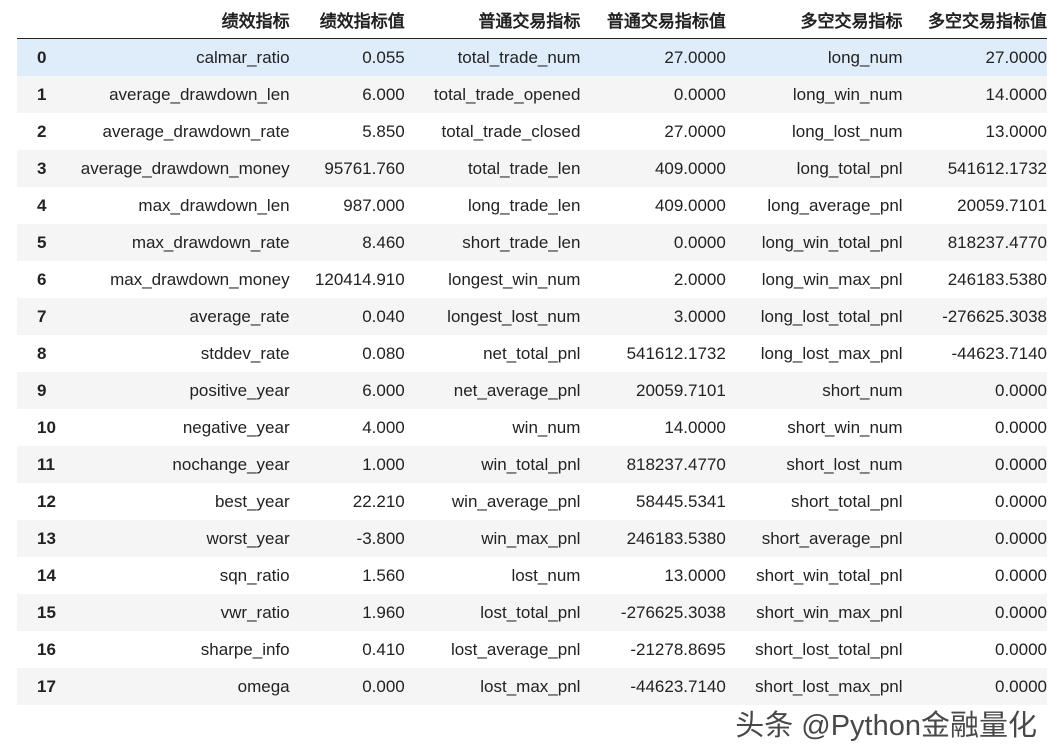 The width and height of the screenshot is (1057, 745). What do you see at coordinates (383, 242) in the screenshot?
I see `table-cell: 8.460` at bounding box center [383, 242].